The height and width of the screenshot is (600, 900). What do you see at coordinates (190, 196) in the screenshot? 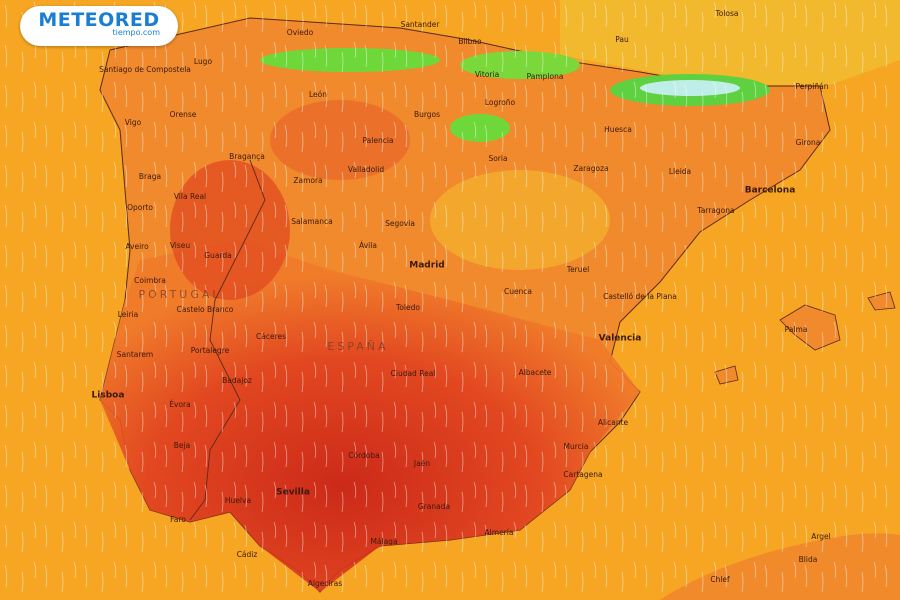
I see `city-label: Vila Real` at bounding box center [190, 196].